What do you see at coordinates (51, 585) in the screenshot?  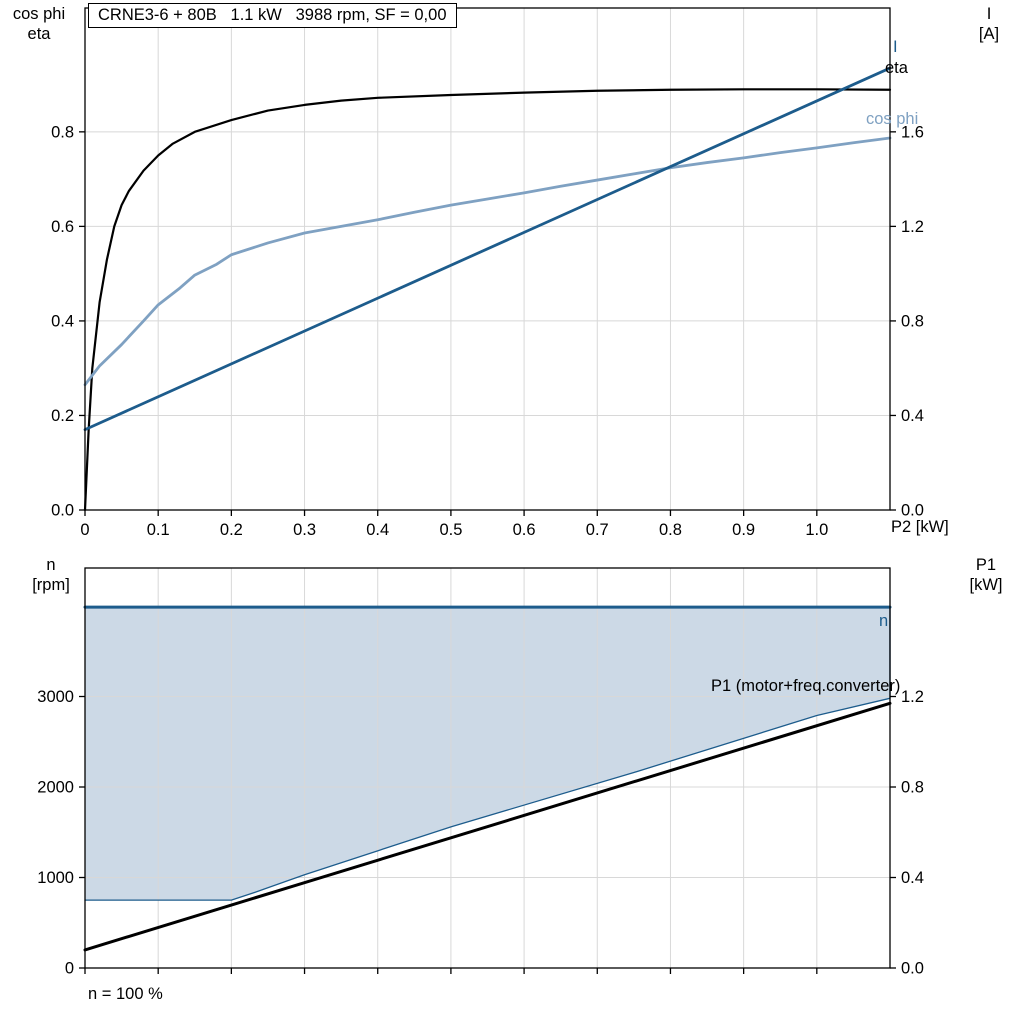 I see `left-axis-title-line2: [rpm]` at bounding box center [51, 585].